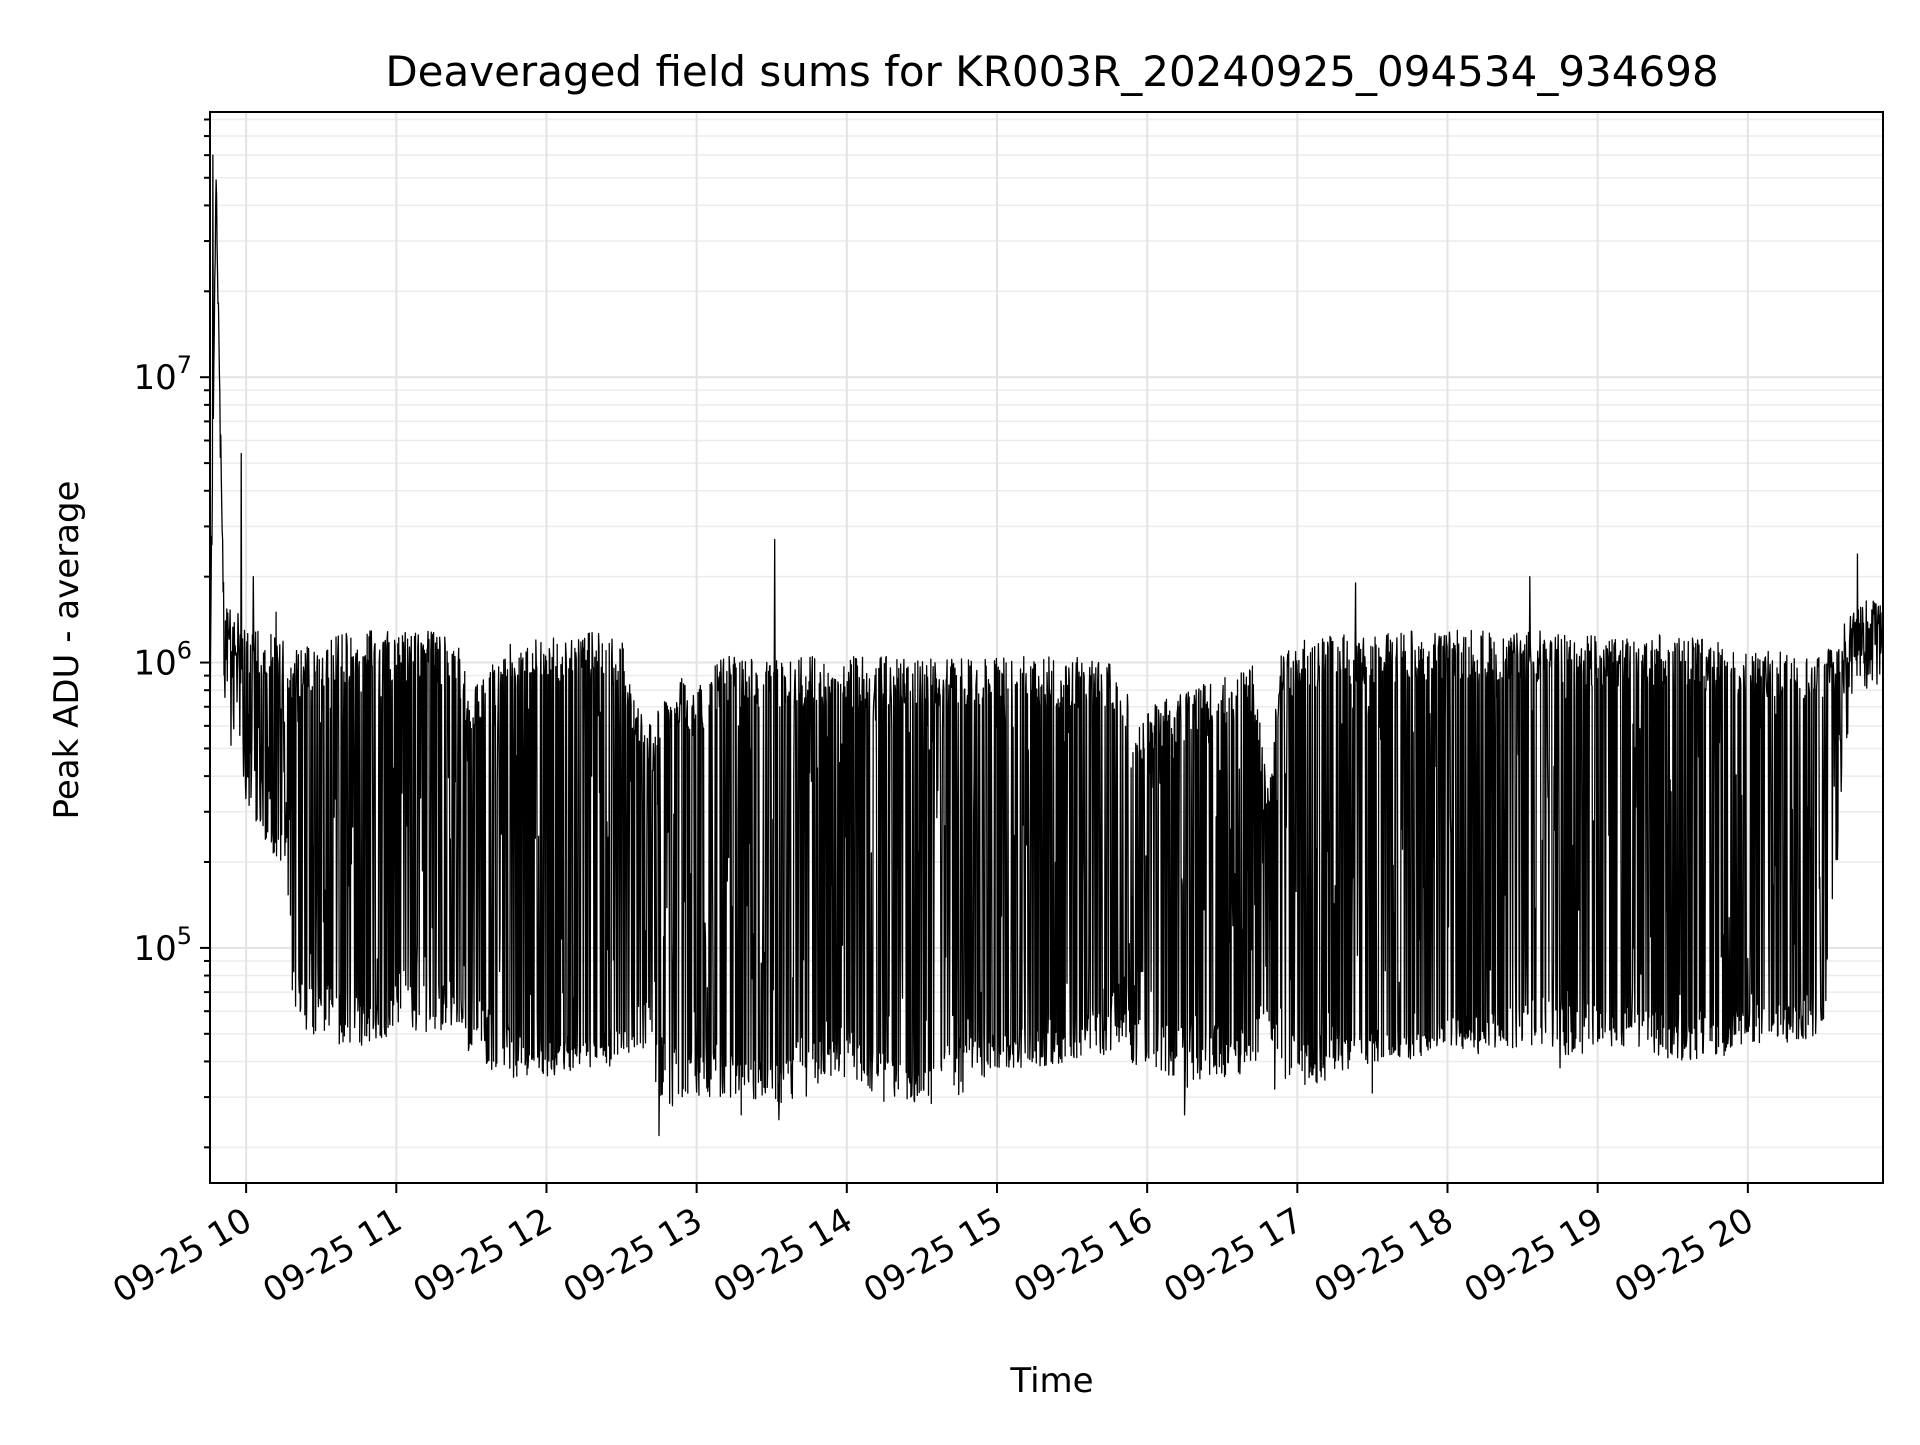 The height and width of the screenshot is (1445, 1920). What do you see at coordinates (162, 660) in the screenshot?
I see `y-tick-label: 10⁶` at bounding box center [162, 660].